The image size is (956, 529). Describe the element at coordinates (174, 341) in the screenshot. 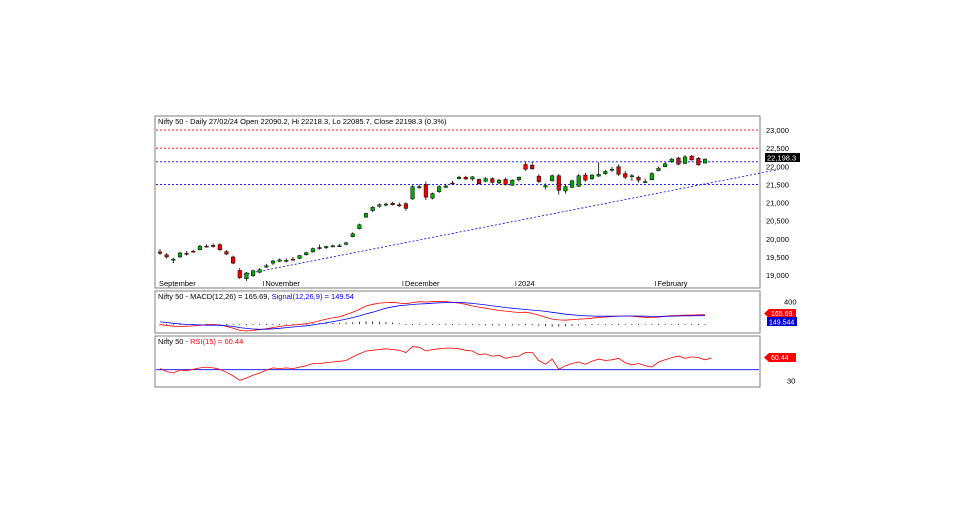

I see `rsi-title-prefix: Nifty 50 -` at that location.